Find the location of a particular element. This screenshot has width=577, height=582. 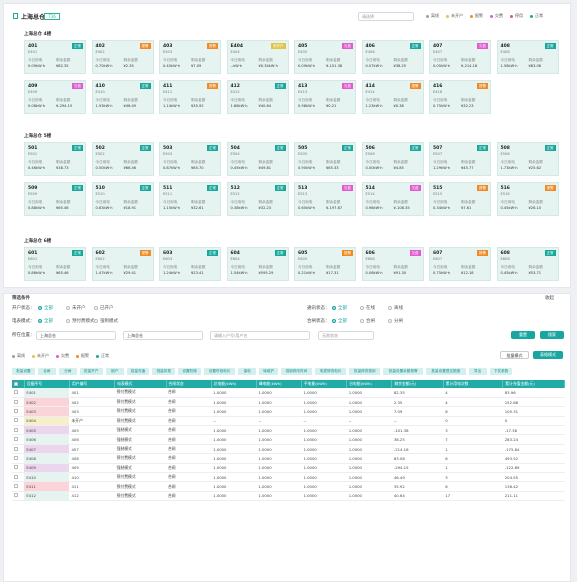

room-card: 409 E409 欠费 今日用电 剩余金额 0.08kW·h ¥-294.15 is located at coordinates (55, 97).